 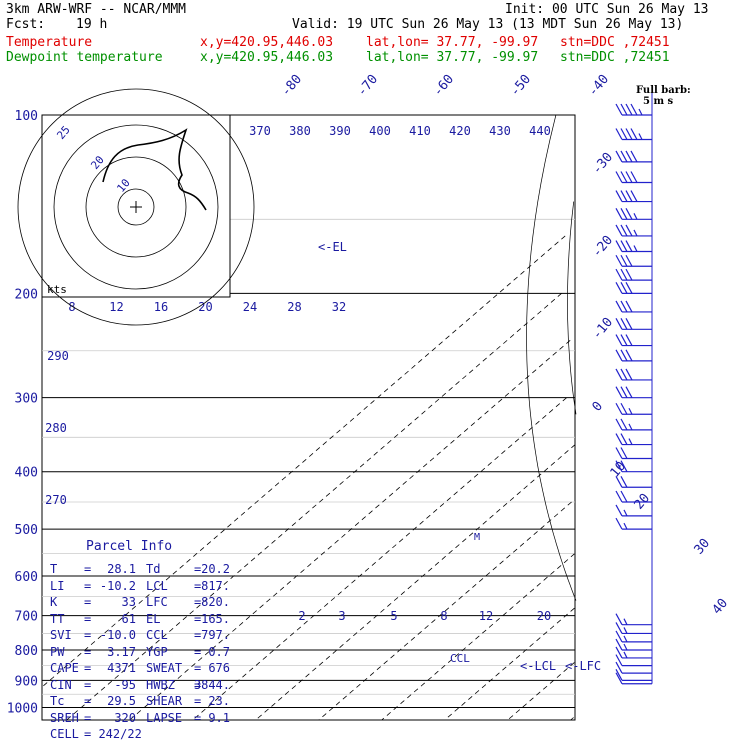 What do you see at coordinates (215, 585) in the screenshot?
I see `parcel-value2: 817.` at bounding box center [215, 585].